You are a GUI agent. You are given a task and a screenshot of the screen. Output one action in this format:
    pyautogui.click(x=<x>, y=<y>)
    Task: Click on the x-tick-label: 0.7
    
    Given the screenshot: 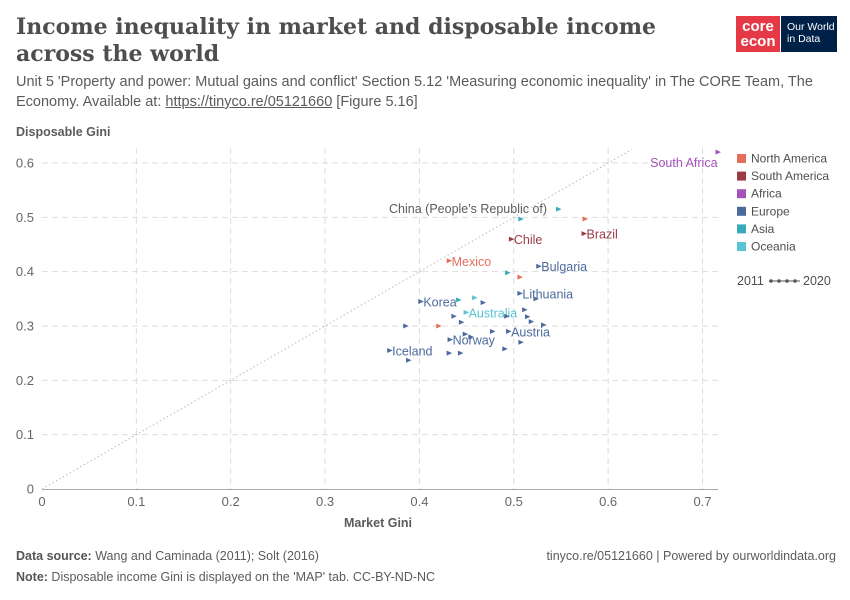 What is the action you would take?
    pyautogui.click(x=702, y=501)
    